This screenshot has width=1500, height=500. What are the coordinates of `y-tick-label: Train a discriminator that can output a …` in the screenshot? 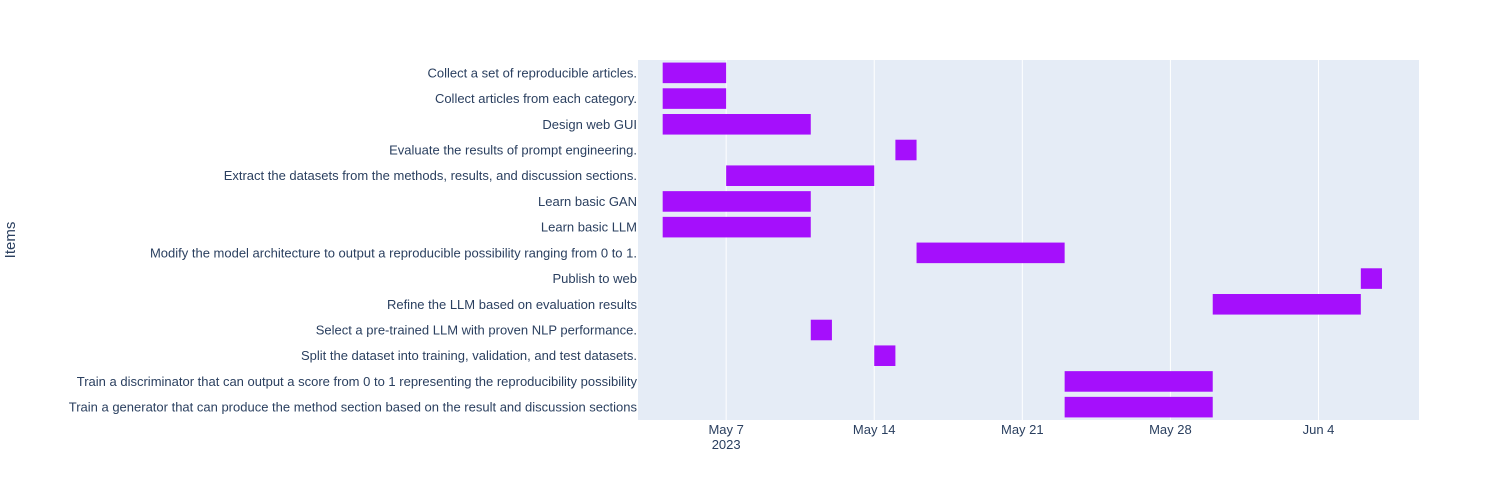 It's located at (357, 381).